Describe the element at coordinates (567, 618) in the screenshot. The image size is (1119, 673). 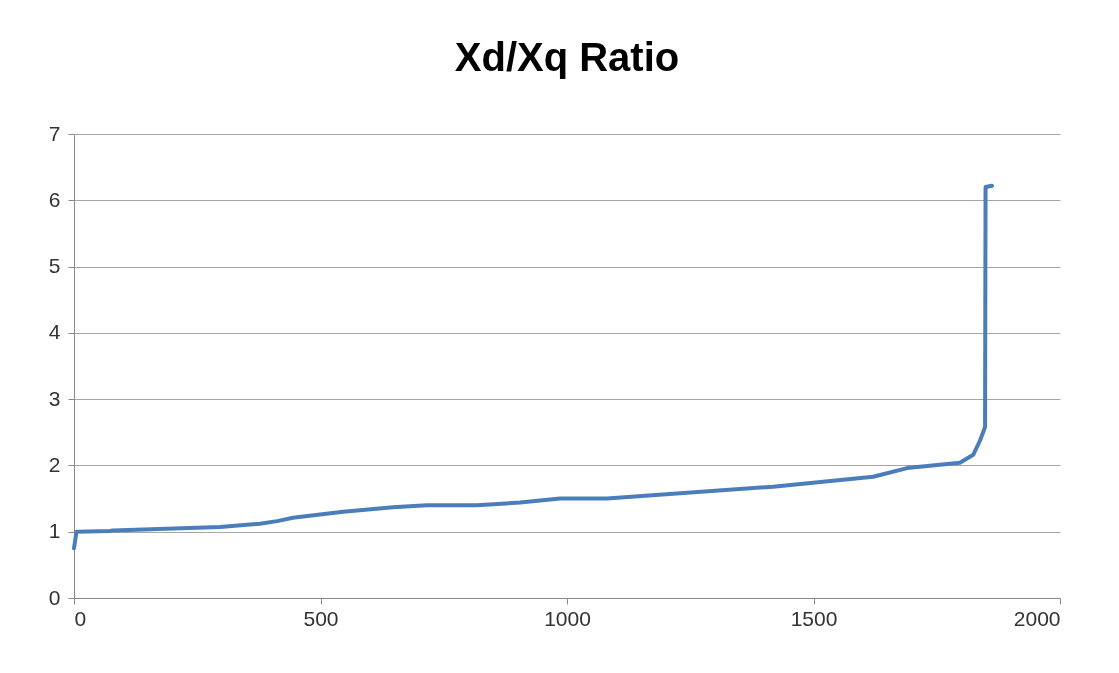
I see `x-tick-label: 1000` at that location.